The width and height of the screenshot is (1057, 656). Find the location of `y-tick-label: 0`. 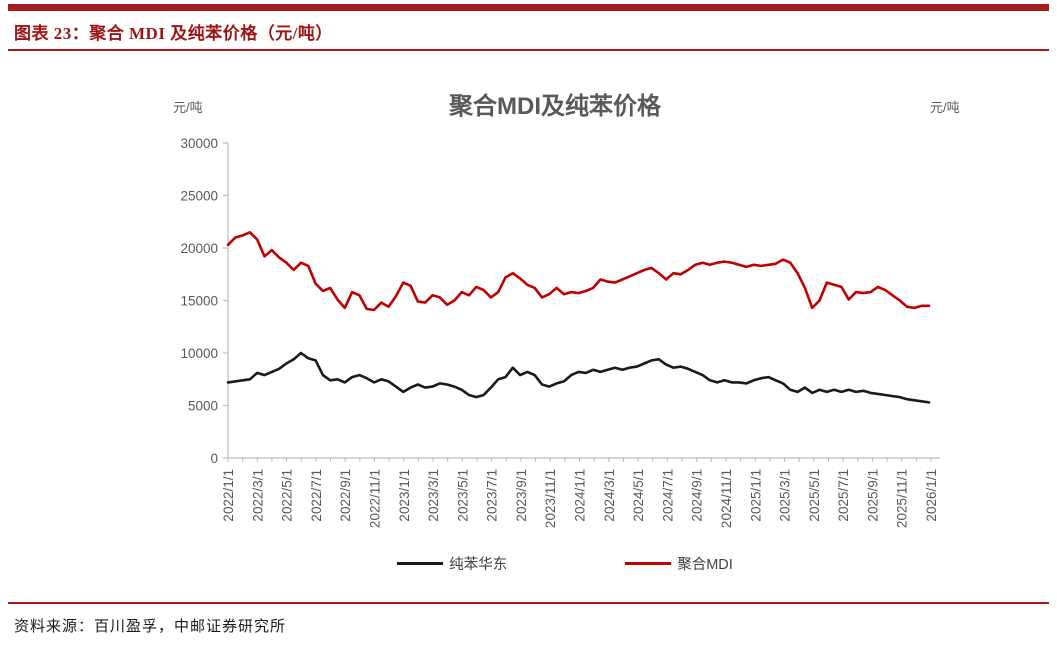

y-tick-label: 0 is located at coordinates (214, 458).